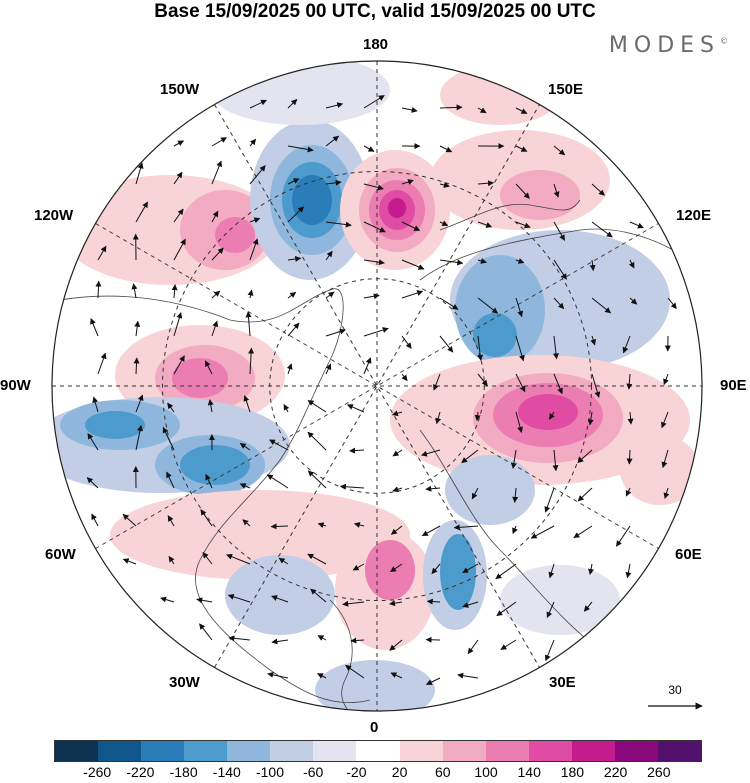 This screenshot has width=750, height=783. Describe the element at coordinates (659, 772) in the screenshot. I see `colorbar-tick-label: 260` at that location.